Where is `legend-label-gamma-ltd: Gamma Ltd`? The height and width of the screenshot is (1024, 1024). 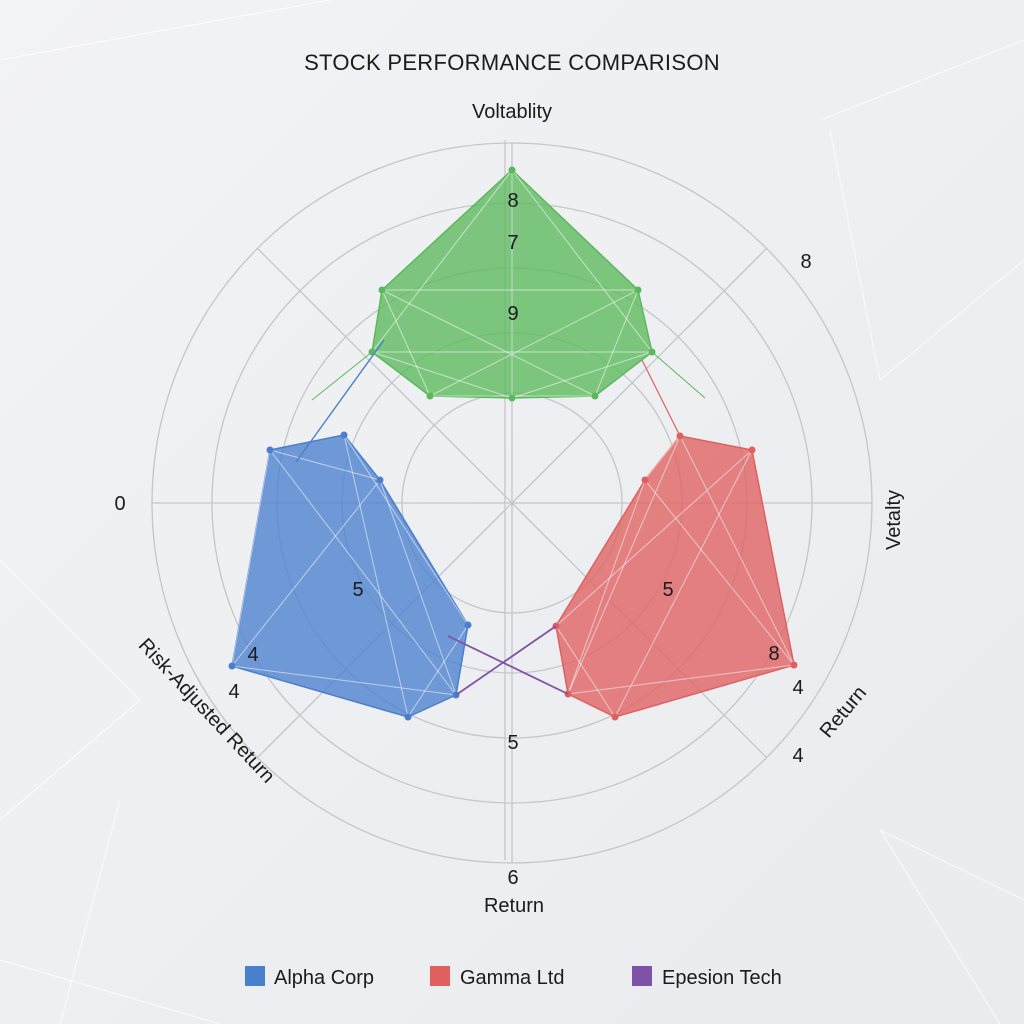
legend-label-gamma-ltd: Gamma Ltd is located at coordinates (512, 978).